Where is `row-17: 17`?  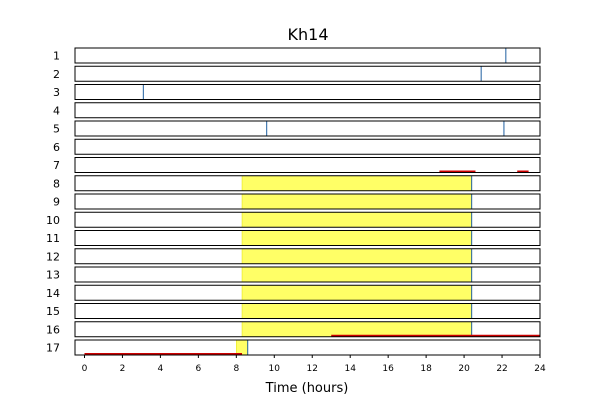
row-17: 17 is located at coordinates (293, 347).